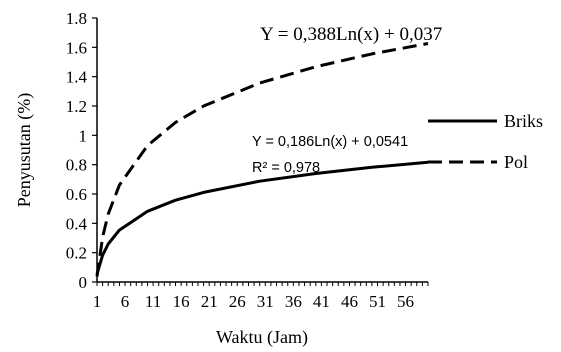 This screenshot has height=352, width=561. I want to click on equation-briks: Y = 0,186Ln(x) + 0,0541, so click(330, 142).